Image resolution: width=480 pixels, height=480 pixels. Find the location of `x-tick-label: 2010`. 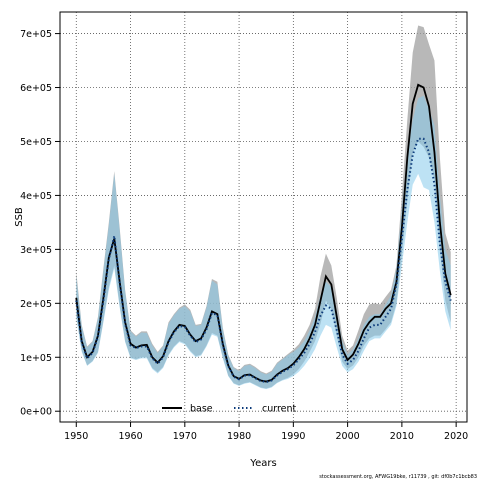

x-tick-label: 2010 is located at coordinates (402, 436).